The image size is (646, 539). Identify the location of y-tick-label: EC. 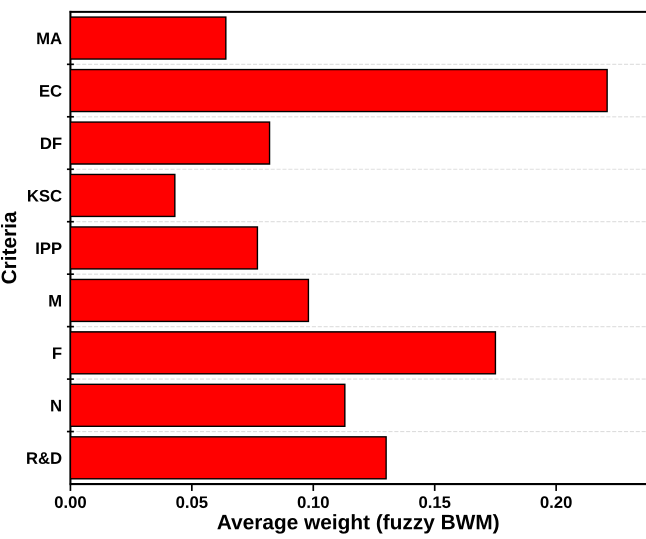
(51, 90).